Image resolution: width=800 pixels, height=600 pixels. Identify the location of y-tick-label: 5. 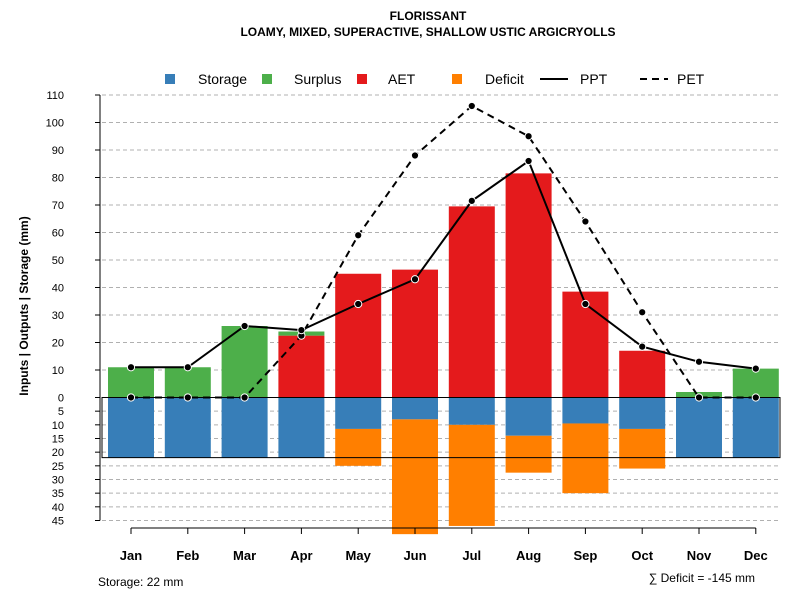
(61, 412).